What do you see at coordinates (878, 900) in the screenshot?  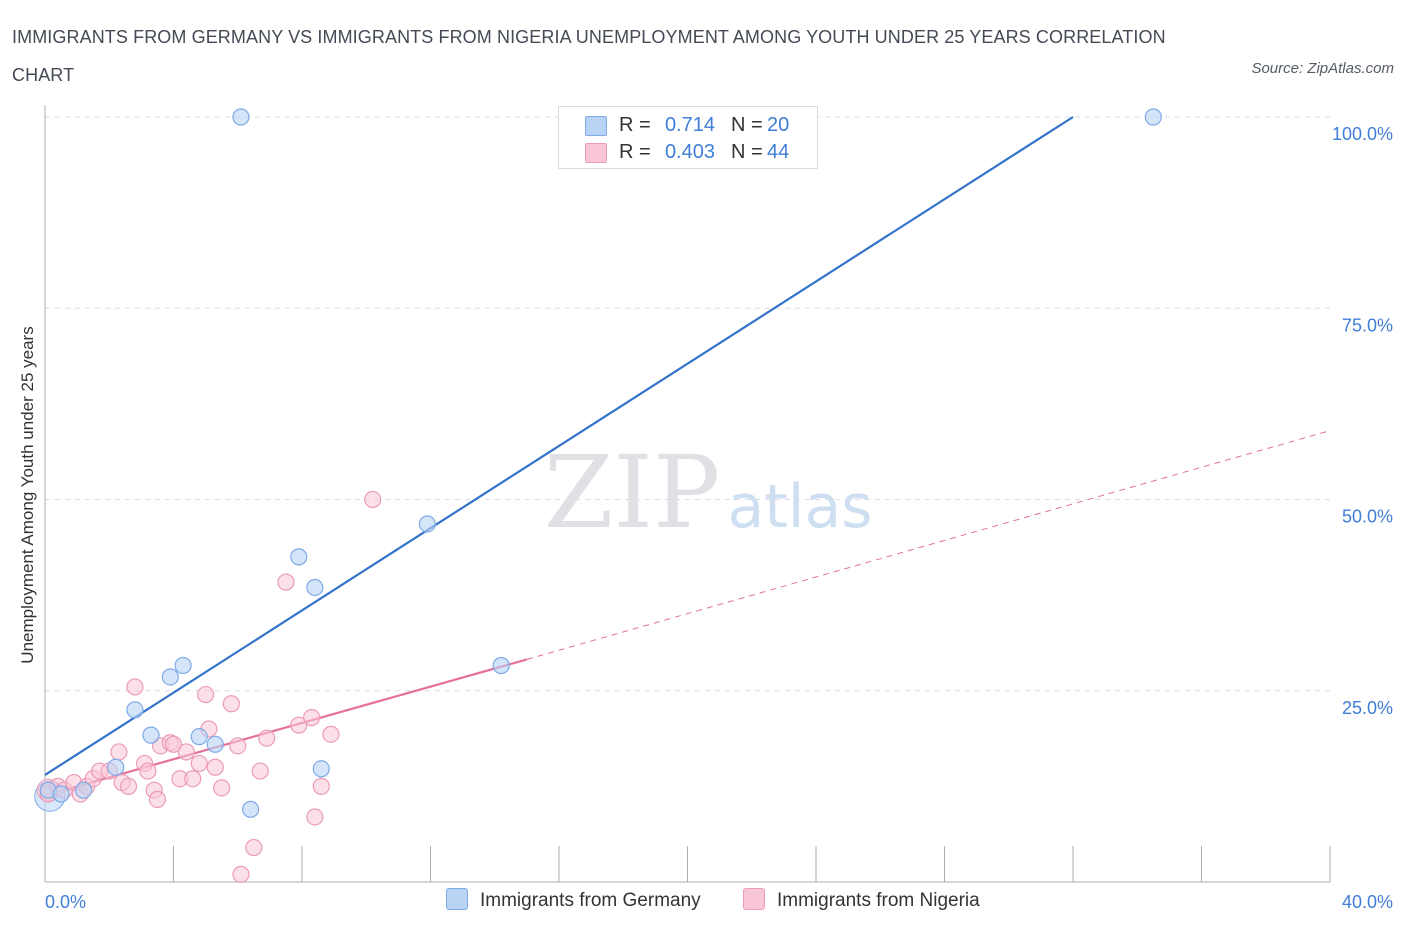 I see `nigeria-legend-label: Immigrants from Nigeria` at bounding box center [878, 900].